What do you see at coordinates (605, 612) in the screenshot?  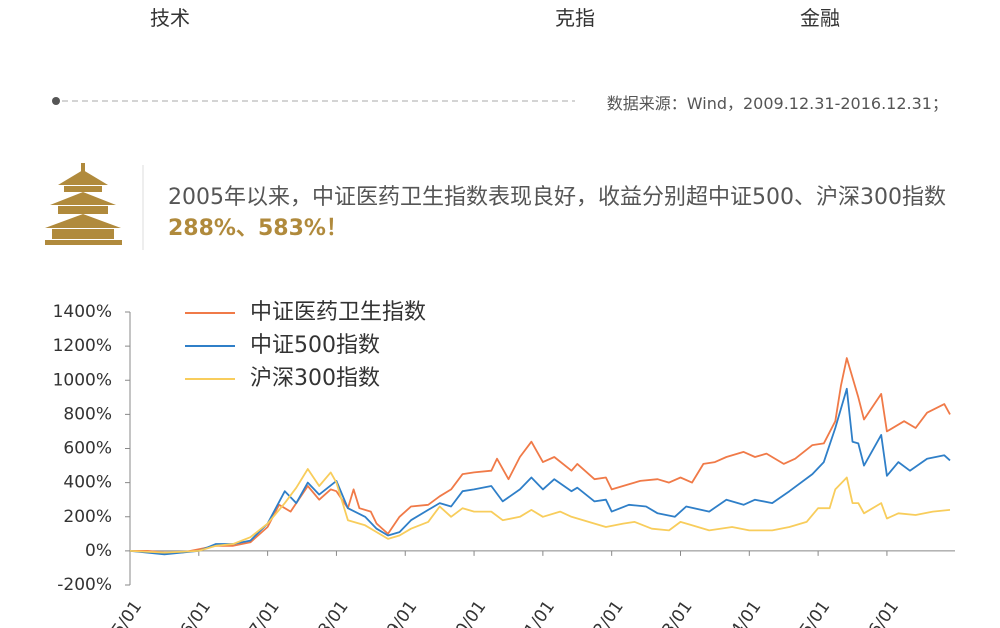 I see `x-tick-label: 12/01` at bounding box center [605, 612].